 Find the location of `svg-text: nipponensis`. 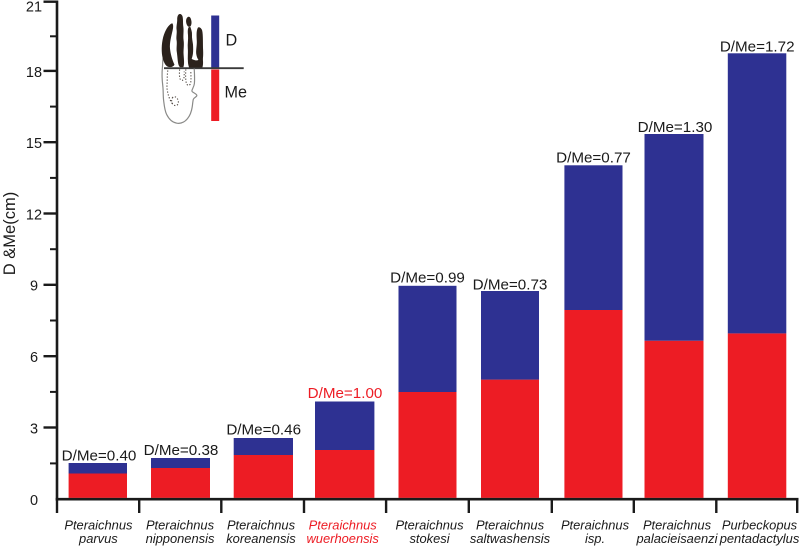

svg-text: nipponensis is located at coordinates (180, 538).